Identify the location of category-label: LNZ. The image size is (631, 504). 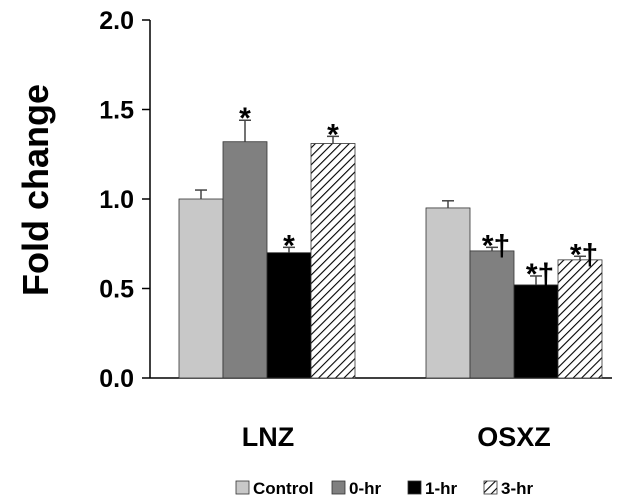
(268, 437).